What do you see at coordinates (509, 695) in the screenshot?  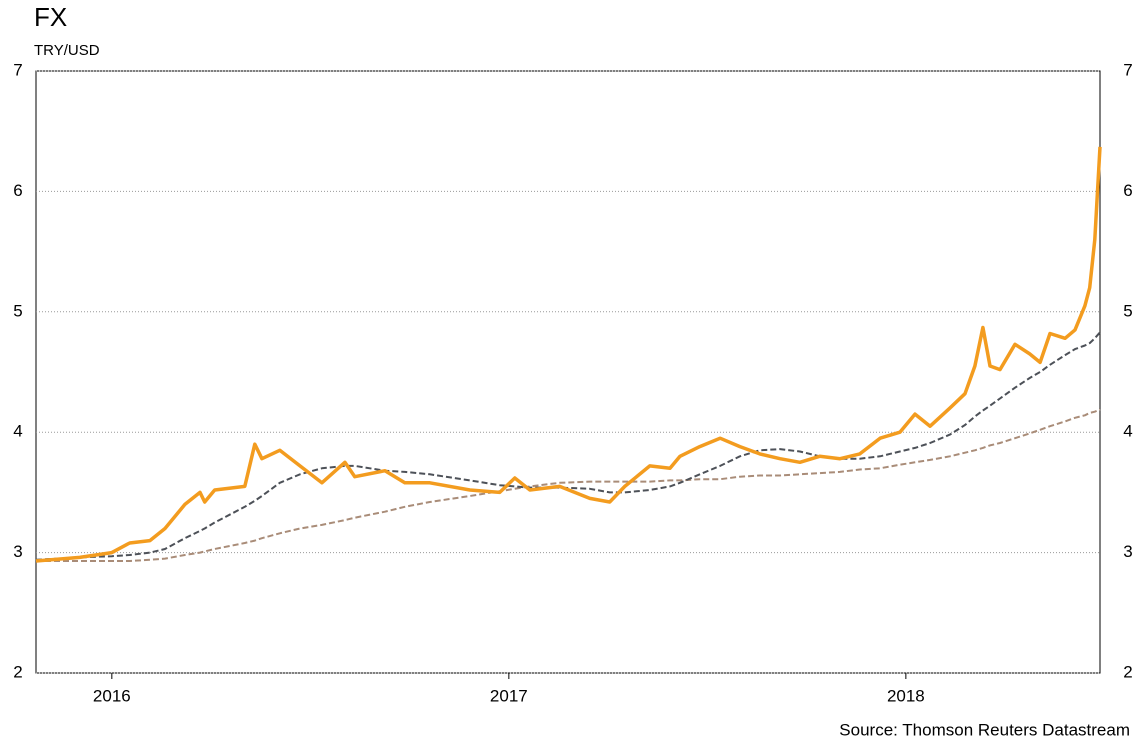 I see `x-tick-label: 2017` at bounding box center [509, 695].